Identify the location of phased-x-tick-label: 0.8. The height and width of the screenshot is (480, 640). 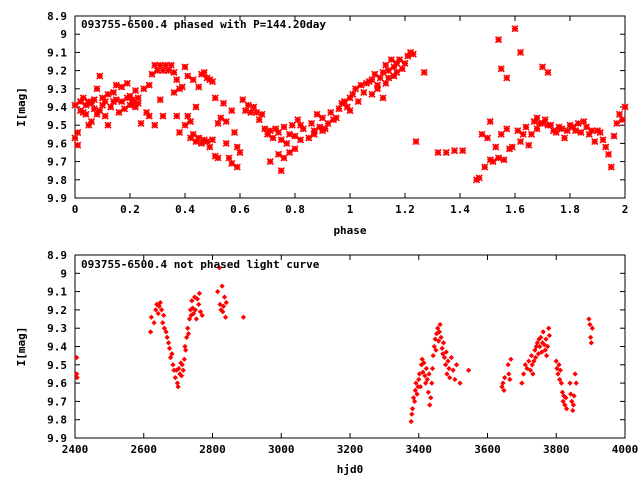
(295, 209).